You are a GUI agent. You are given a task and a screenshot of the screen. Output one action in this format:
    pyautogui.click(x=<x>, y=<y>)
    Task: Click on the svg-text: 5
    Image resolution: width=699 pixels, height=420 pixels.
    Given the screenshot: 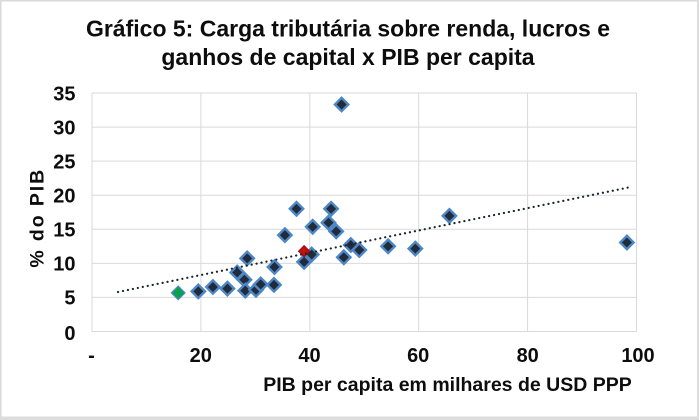 What is the action you would take?
    pyautogui.click(x=69, y=299)
    